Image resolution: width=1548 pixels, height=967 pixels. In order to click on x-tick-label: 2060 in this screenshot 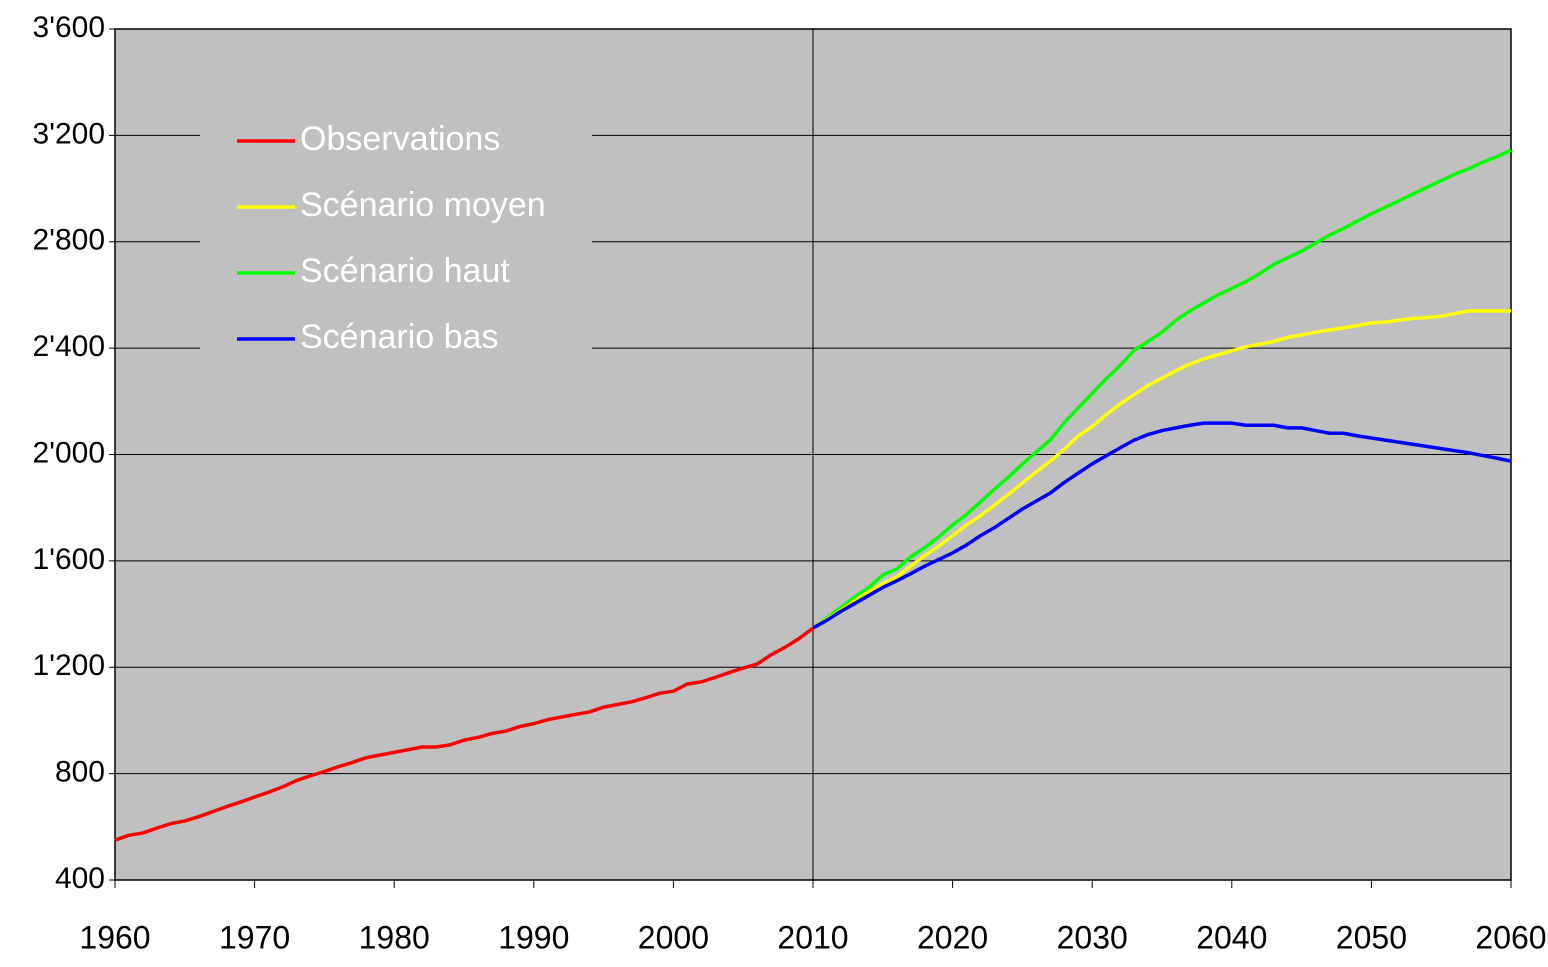, I will do `click(1510, 937)`.